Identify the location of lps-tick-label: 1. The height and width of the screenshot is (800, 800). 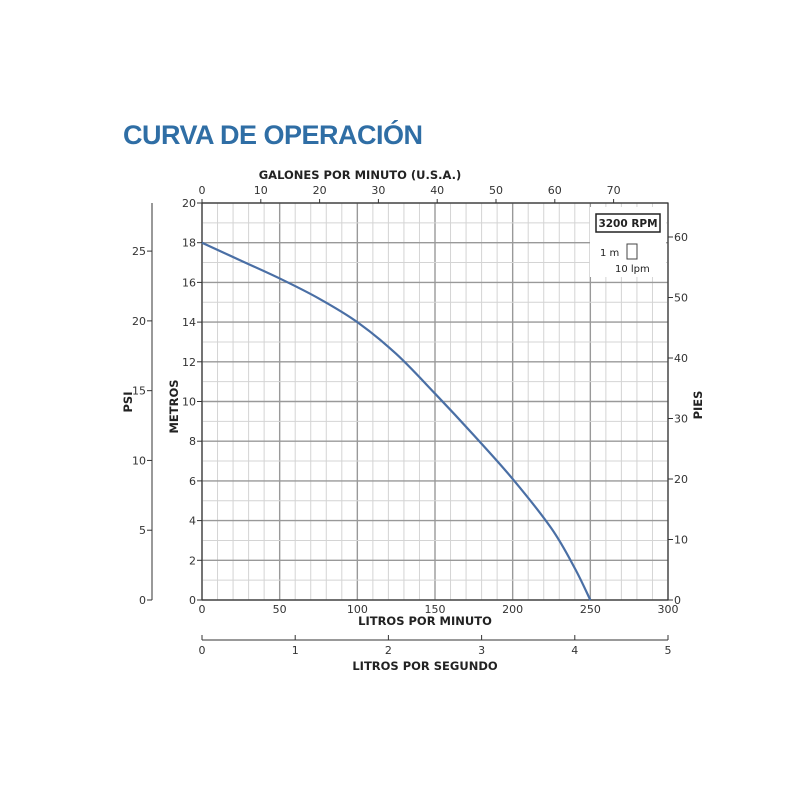
(295, 650).